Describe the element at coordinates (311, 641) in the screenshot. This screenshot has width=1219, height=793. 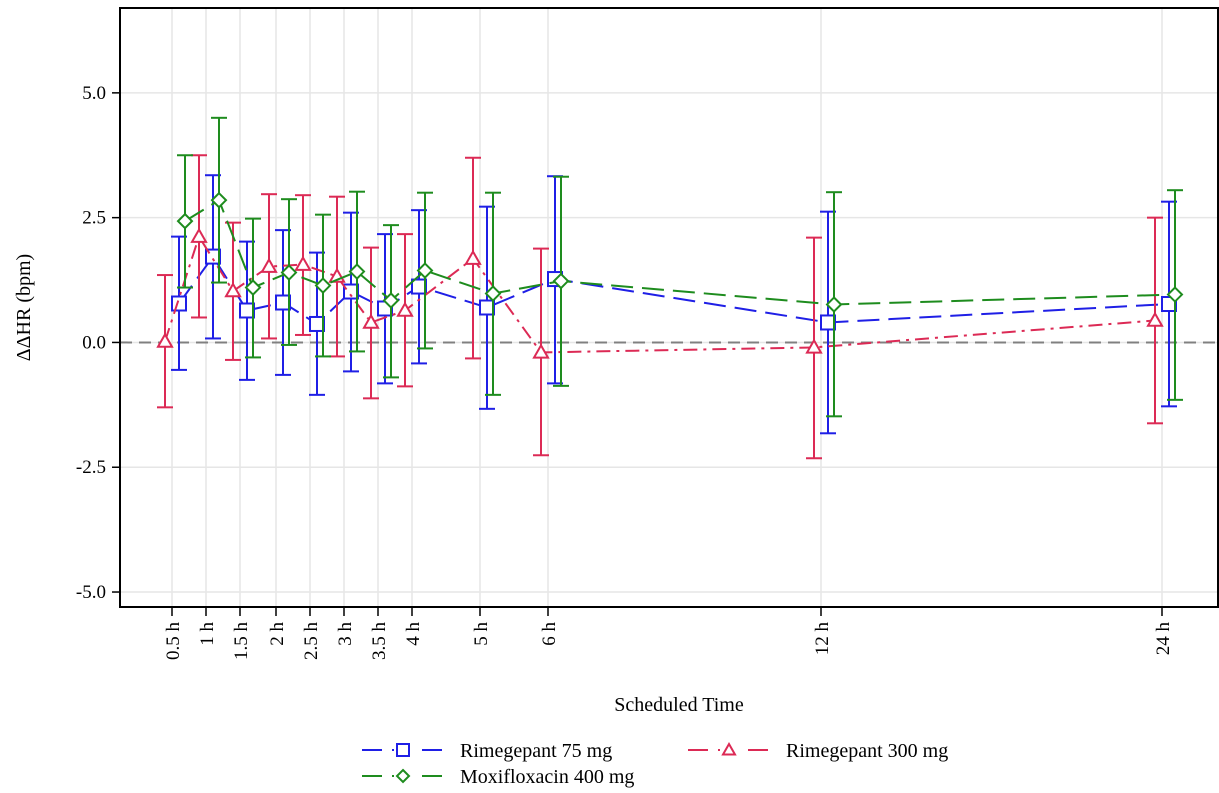
I see `x-tick-label: 2.5 h` at that location.